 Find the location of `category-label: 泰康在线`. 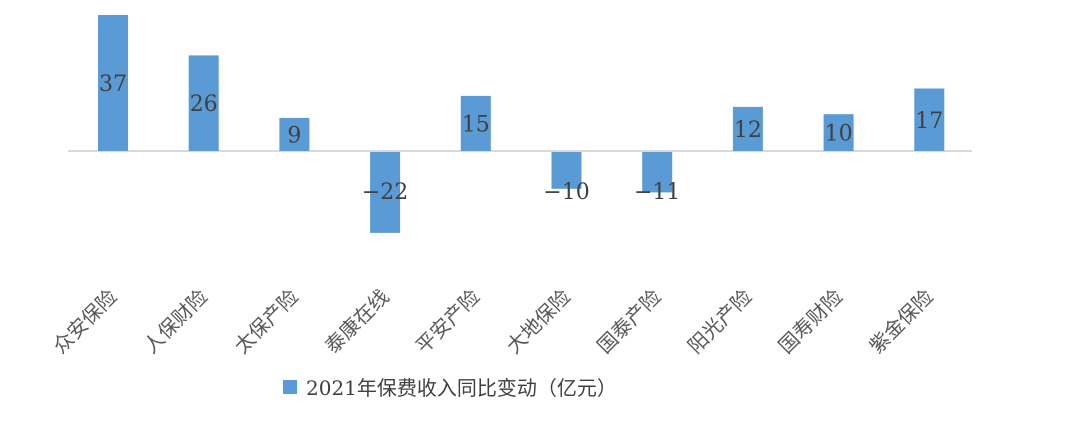

category-label: 泰康在线 is located at coordinates (357, 322).